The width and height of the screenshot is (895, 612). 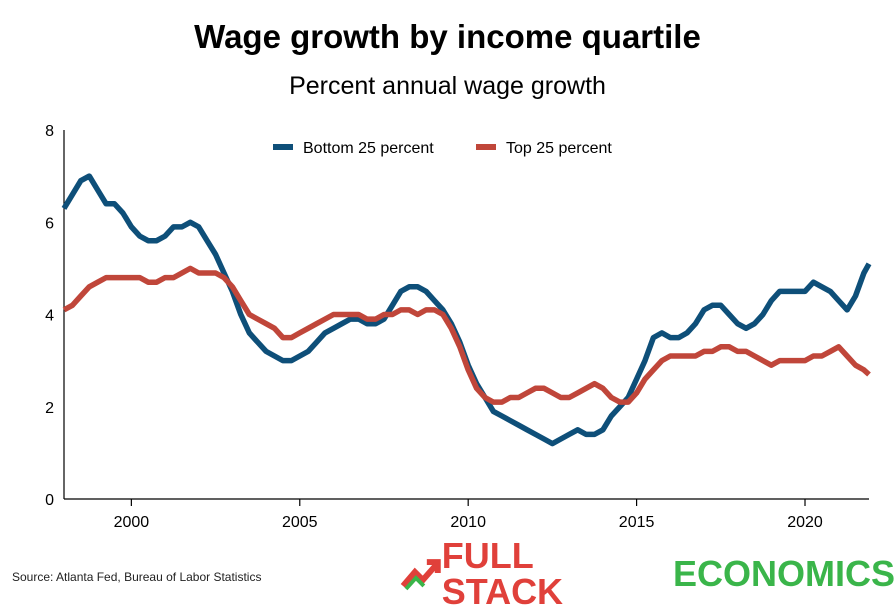 What do you see at coordinates (132, 522) in the screenshot?
I see `x-tick-label: 2000` at bounding box center [132, 522].